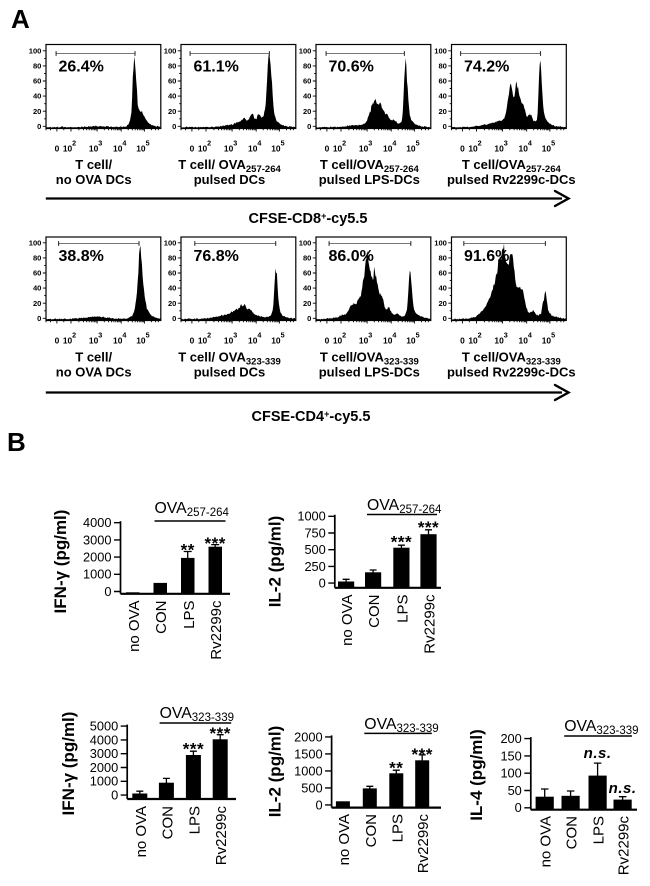 Image resolution: width=650 pixels, height=886 pixels. Describe the element at coordinates (16, 442) in the screenshot. I see `svg-text: B` at that location.